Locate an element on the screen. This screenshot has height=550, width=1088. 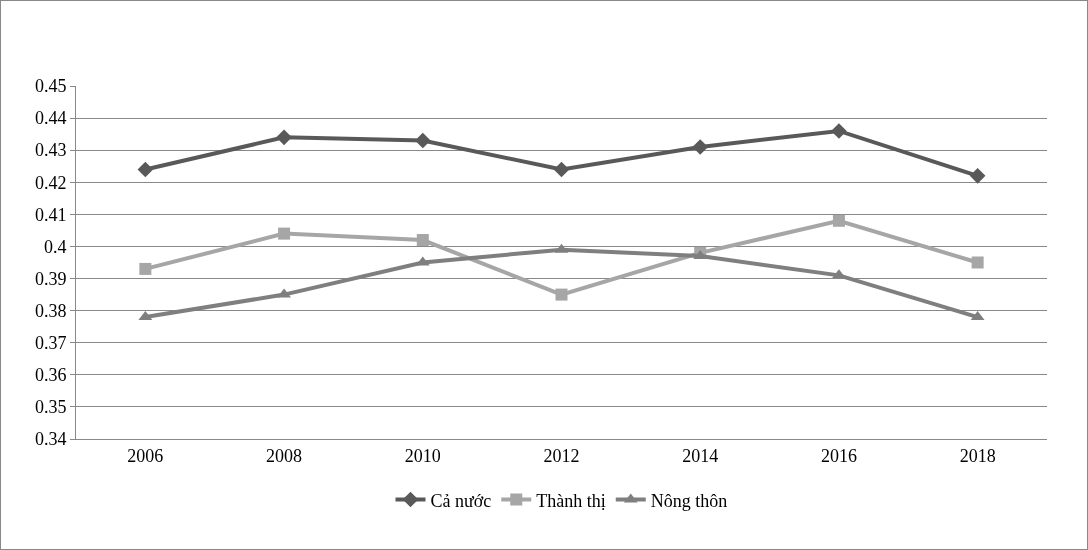
y-tick-label: 0.42 is located at coordinates (50, 182).